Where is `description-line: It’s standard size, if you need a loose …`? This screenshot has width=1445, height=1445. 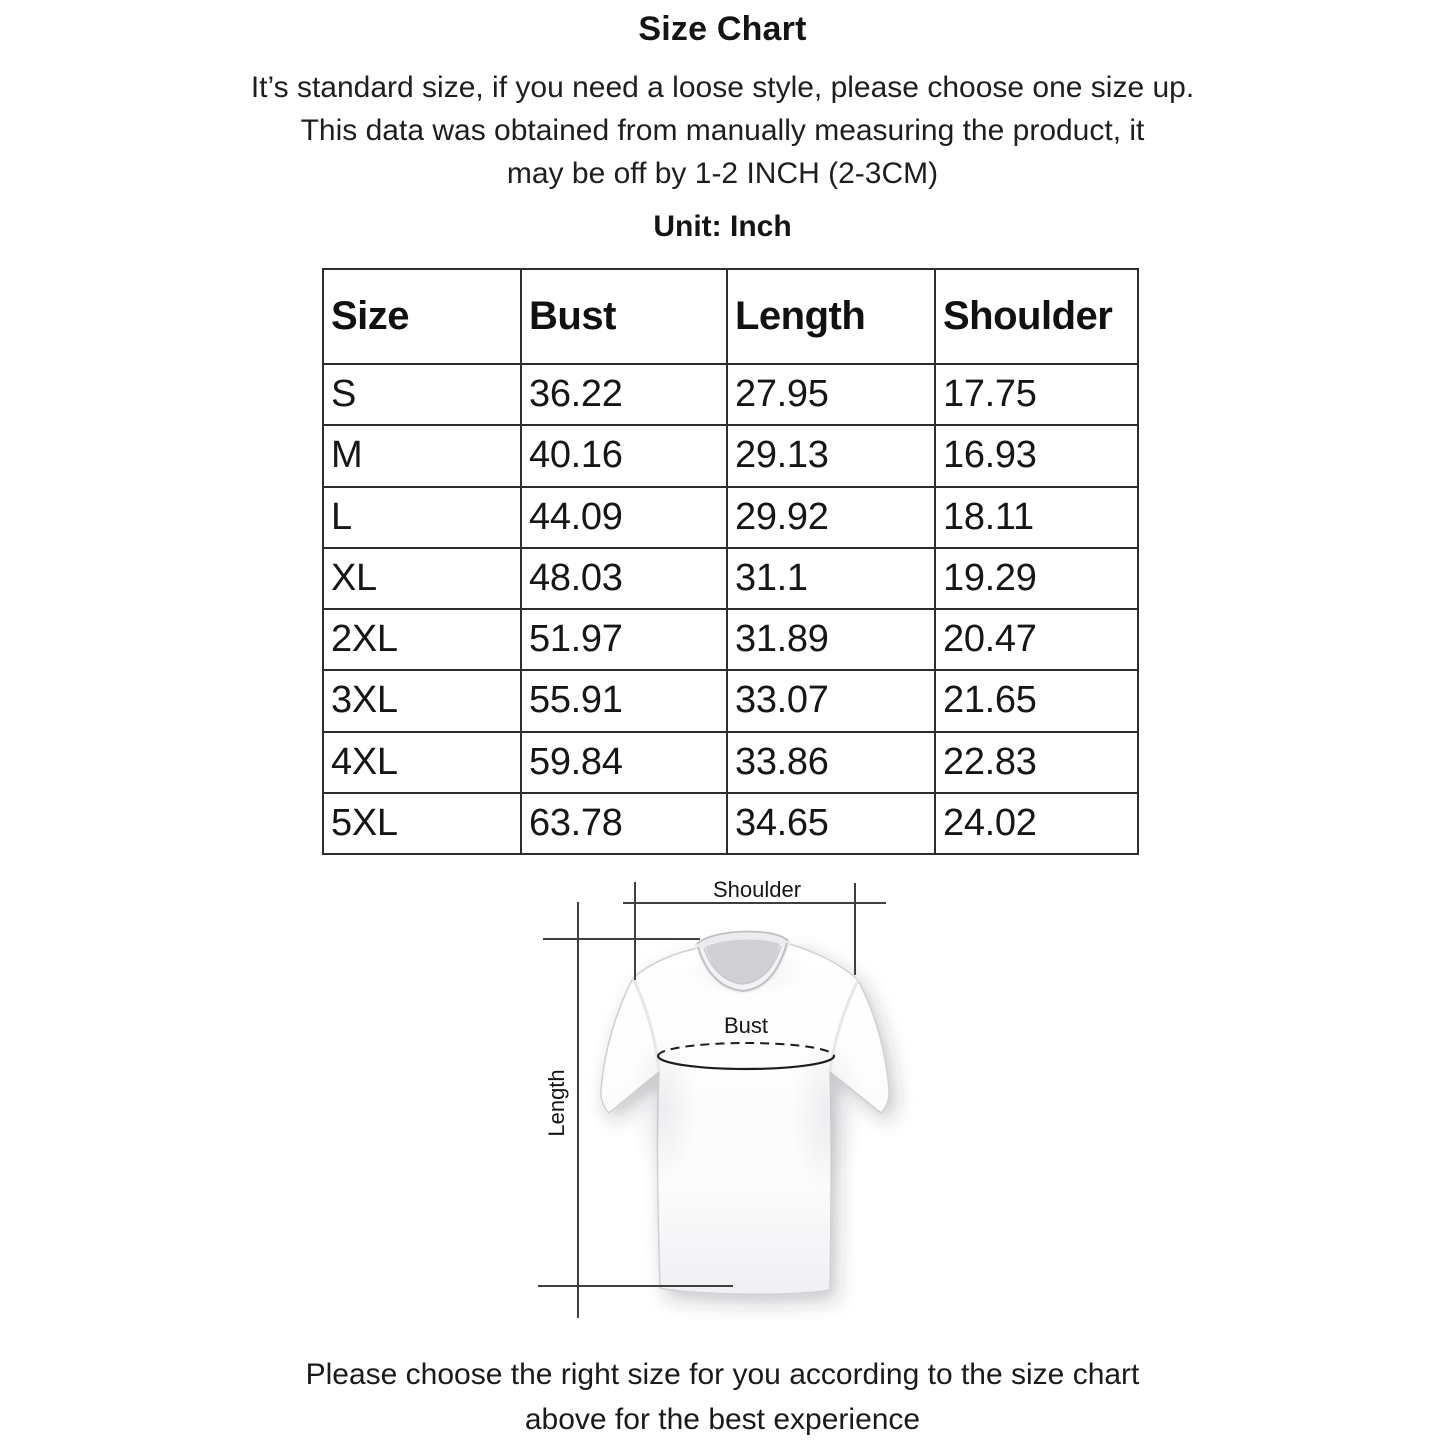
description-line: It’s standard size, if you need a loose … is located at coordinates (722, 87).